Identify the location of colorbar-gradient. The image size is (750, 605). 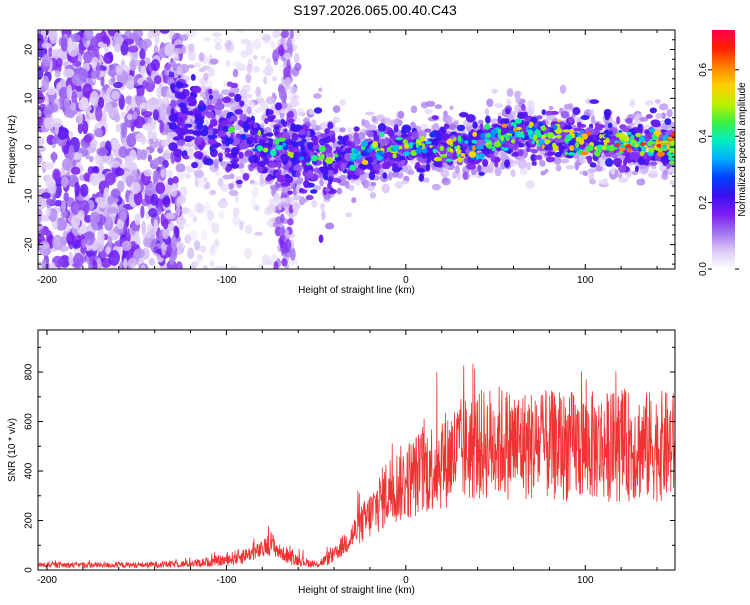
(723, 149).